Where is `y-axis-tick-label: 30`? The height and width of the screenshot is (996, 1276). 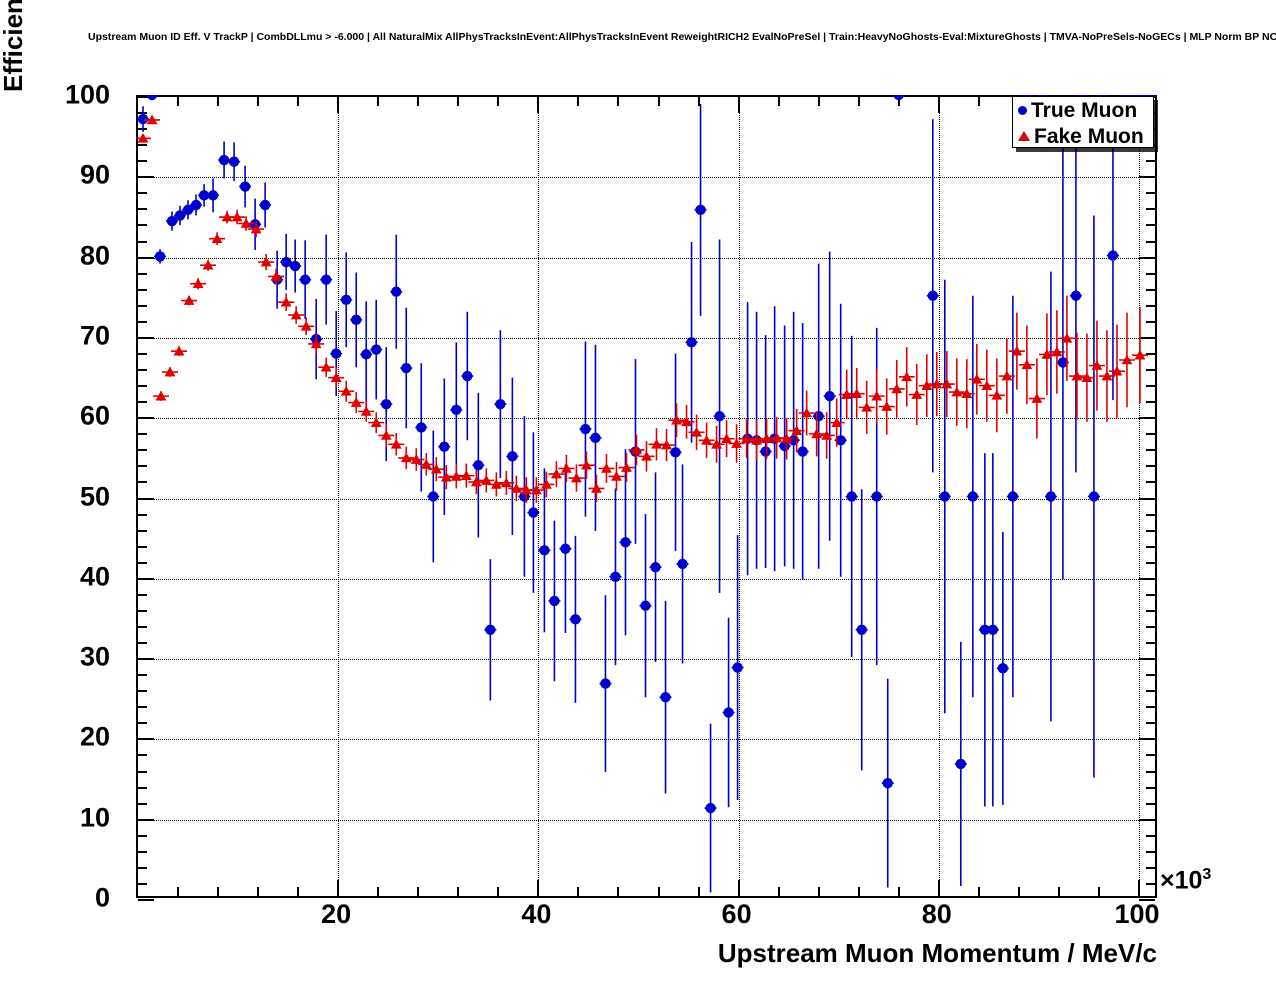
y-axis-tick-label: 30 is located at coordinates (94, 656).